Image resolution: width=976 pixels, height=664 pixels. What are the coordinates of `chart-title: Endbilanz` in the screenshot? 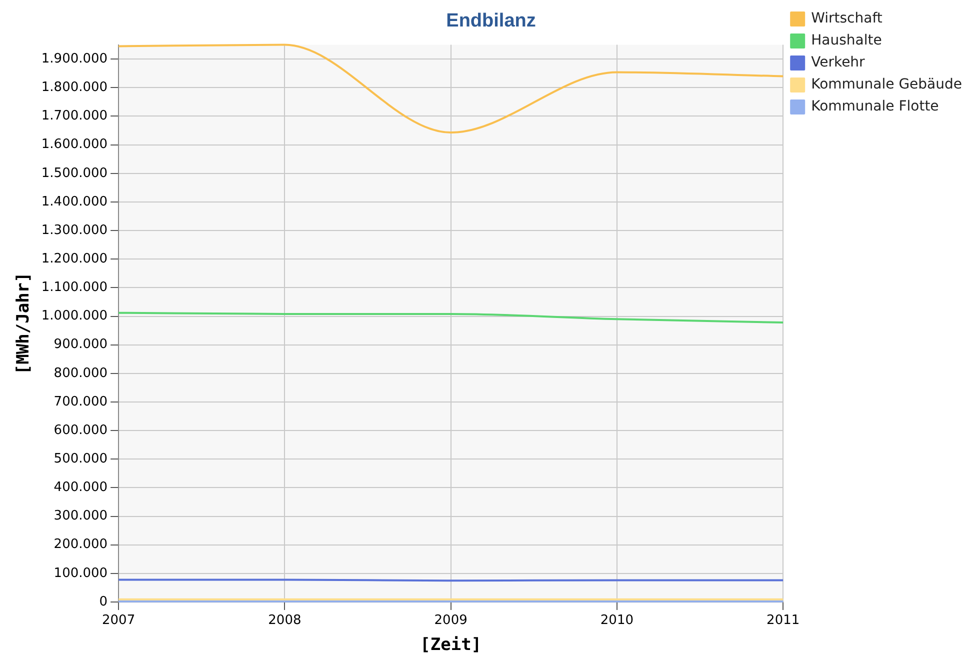 It's located at (491, 21).